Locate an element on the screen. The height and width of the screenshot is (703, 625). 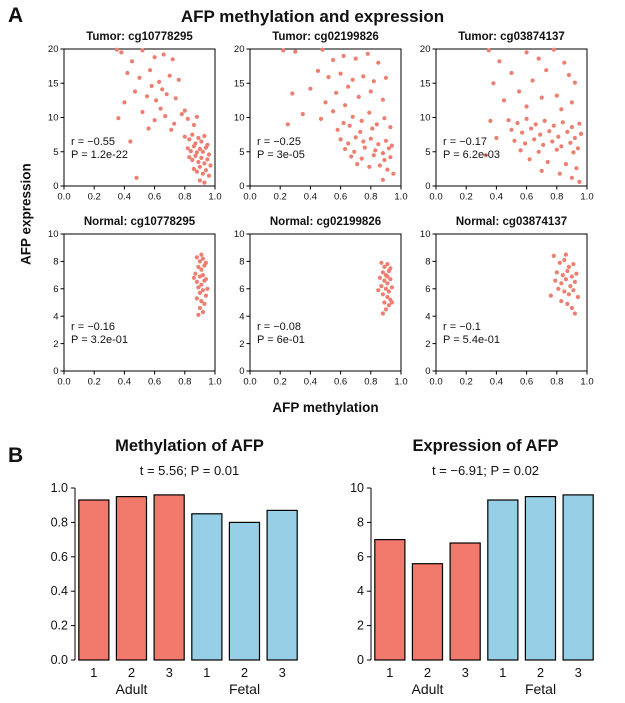
scatter-panel-title: Tumor: cg03874137 is located at coordinates (511, 37).